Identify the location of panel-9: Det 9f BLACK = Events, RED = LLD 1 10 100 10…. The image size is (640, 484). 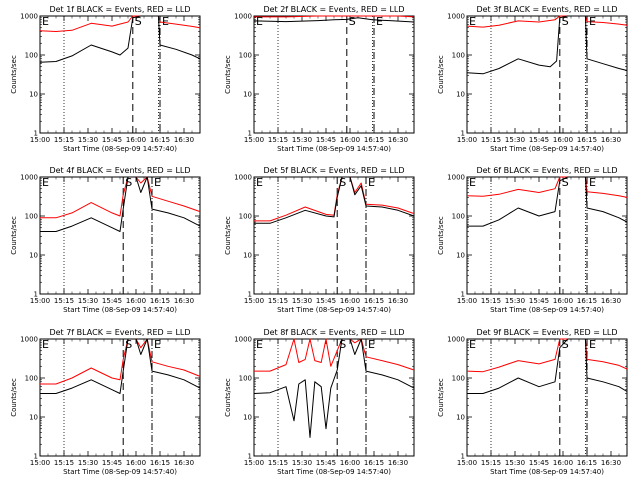
(532, 402).